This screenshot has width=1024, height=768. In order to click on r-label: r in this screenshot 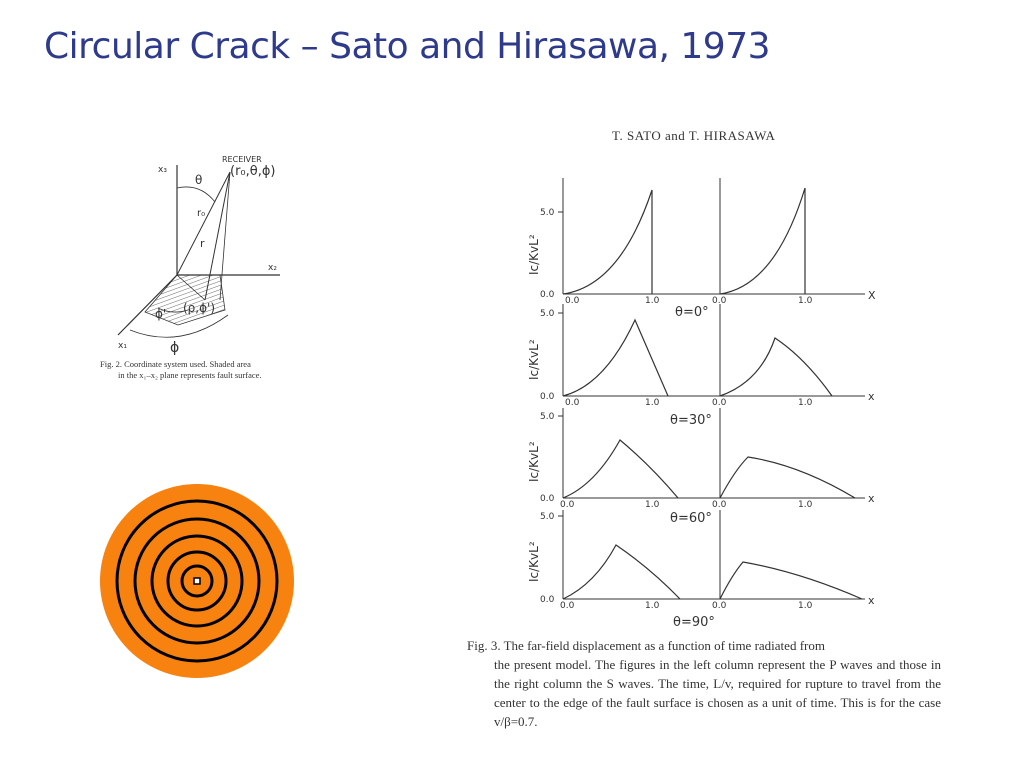, I will do `click(202, 243)`.